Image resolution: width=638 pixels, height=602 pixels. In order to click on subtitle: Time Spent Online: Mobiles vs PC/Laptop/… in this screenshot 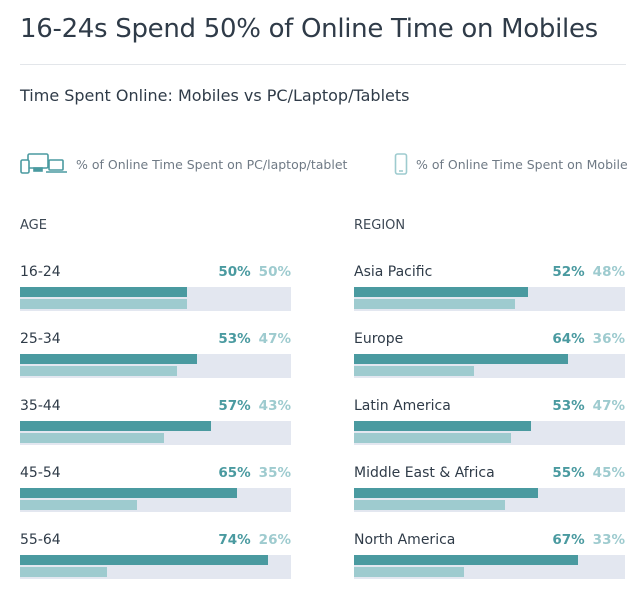, I will do `click(215, 95)`.